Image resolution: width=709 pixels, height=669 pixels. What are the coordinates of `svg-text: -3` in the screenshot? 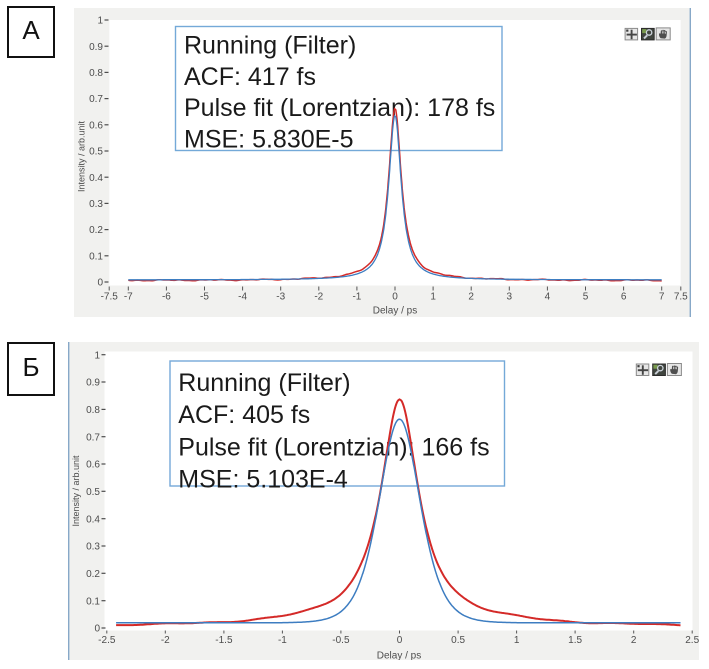 It's located at (280, 297).